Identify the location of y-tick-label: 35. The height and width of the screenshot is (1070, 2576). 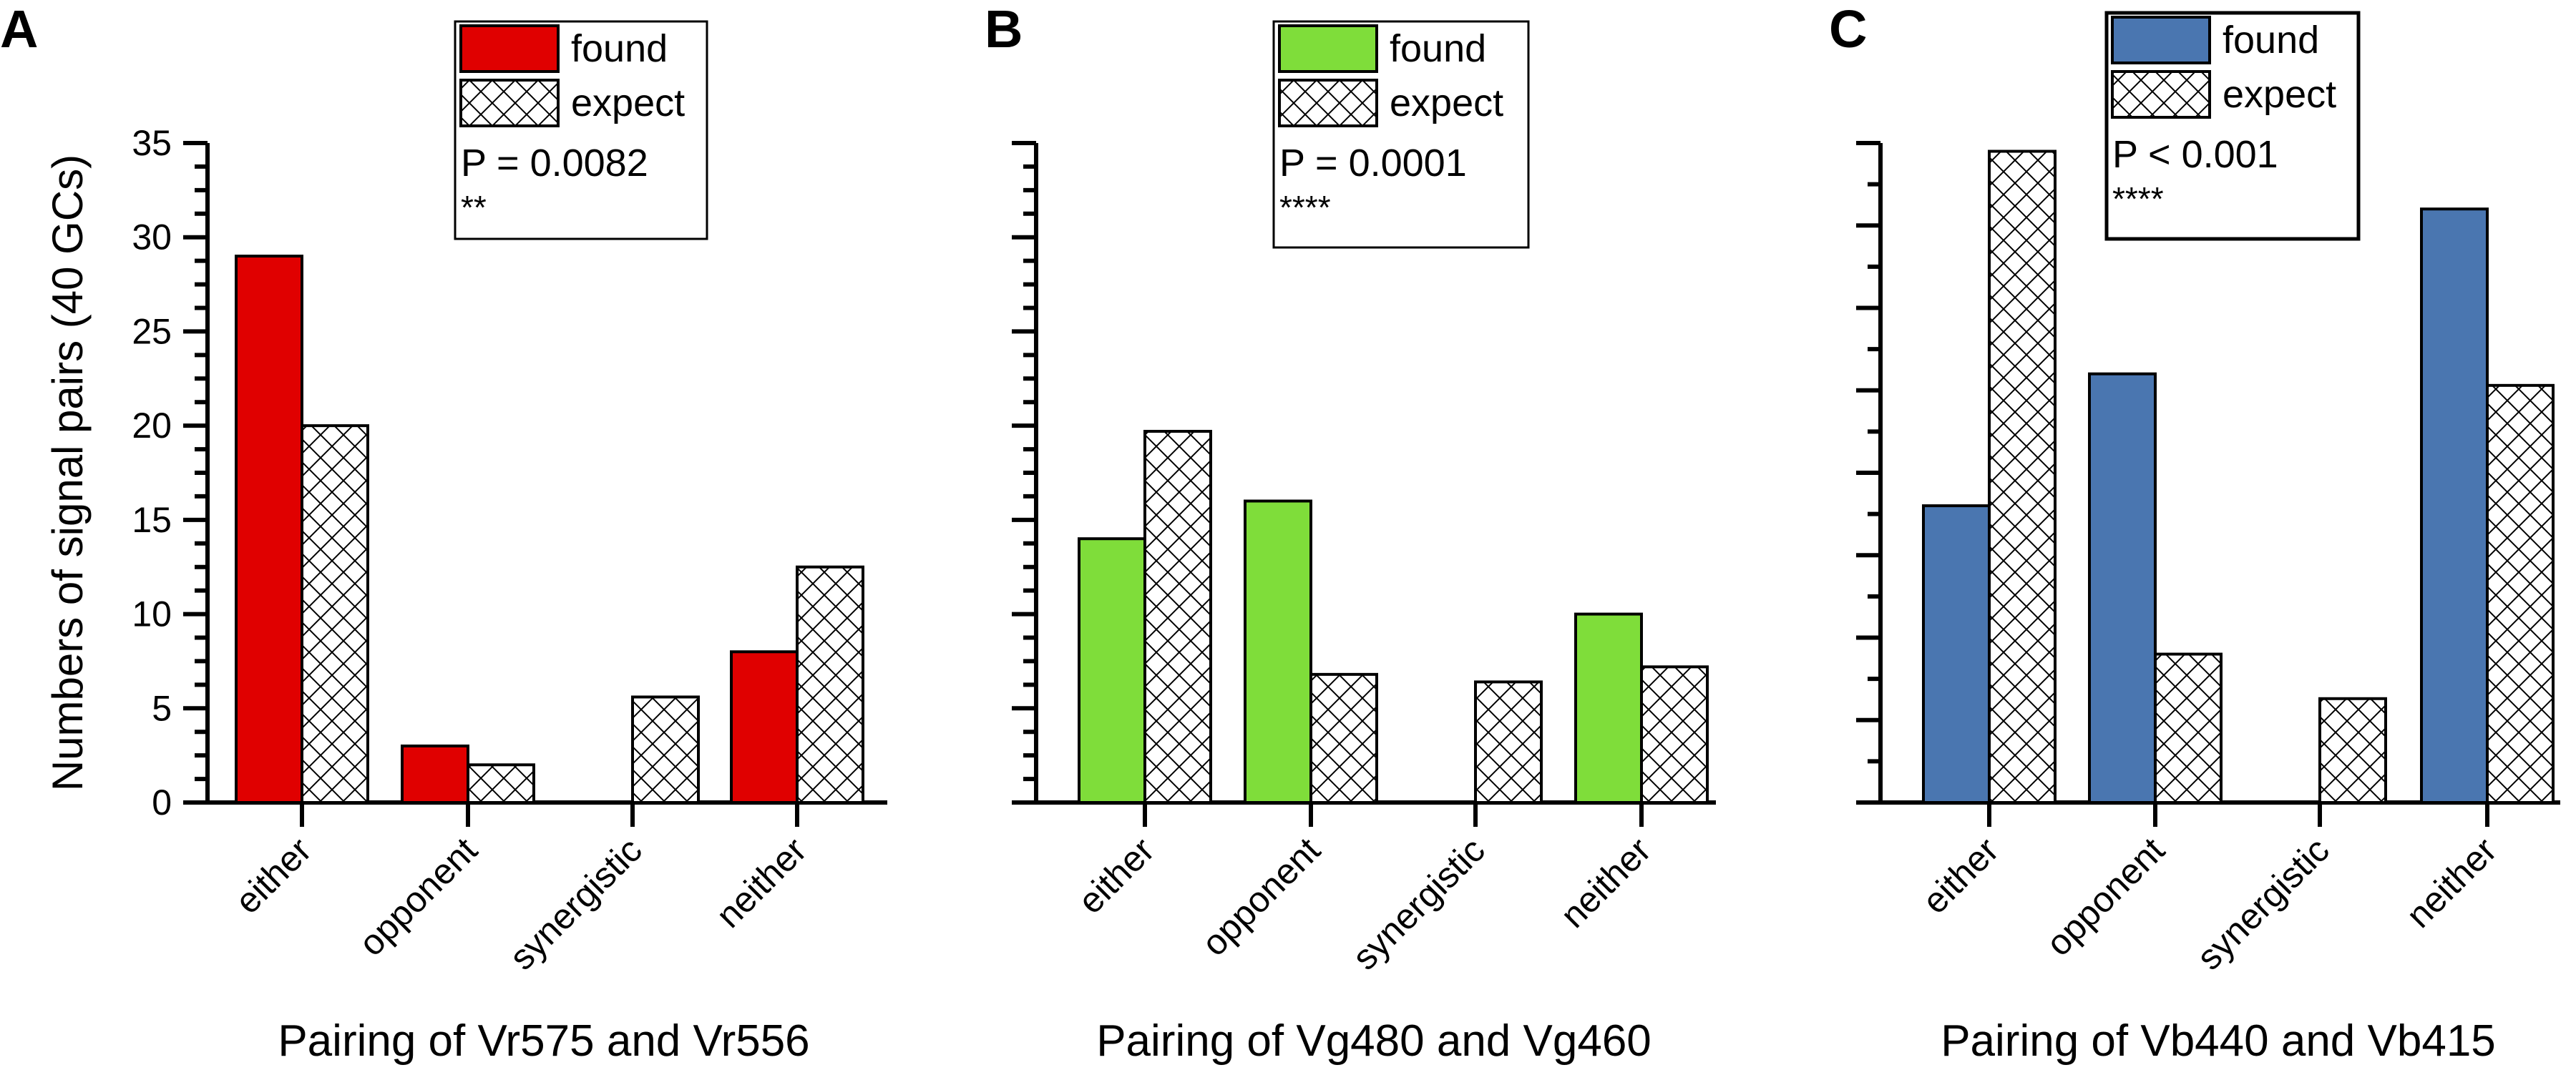
(152, 143).